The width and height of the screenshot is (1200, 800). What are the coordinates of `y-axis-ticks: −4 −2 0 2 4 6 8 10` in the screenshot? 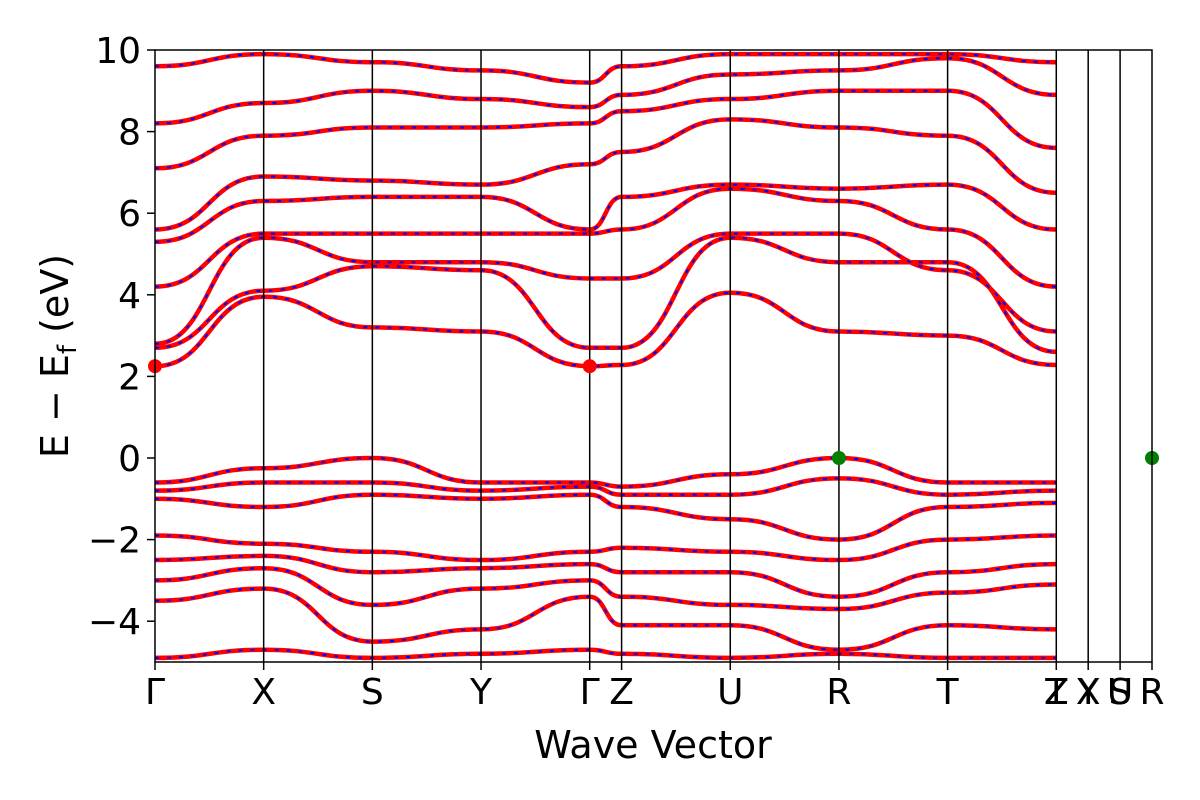 It's located at (121, 337).